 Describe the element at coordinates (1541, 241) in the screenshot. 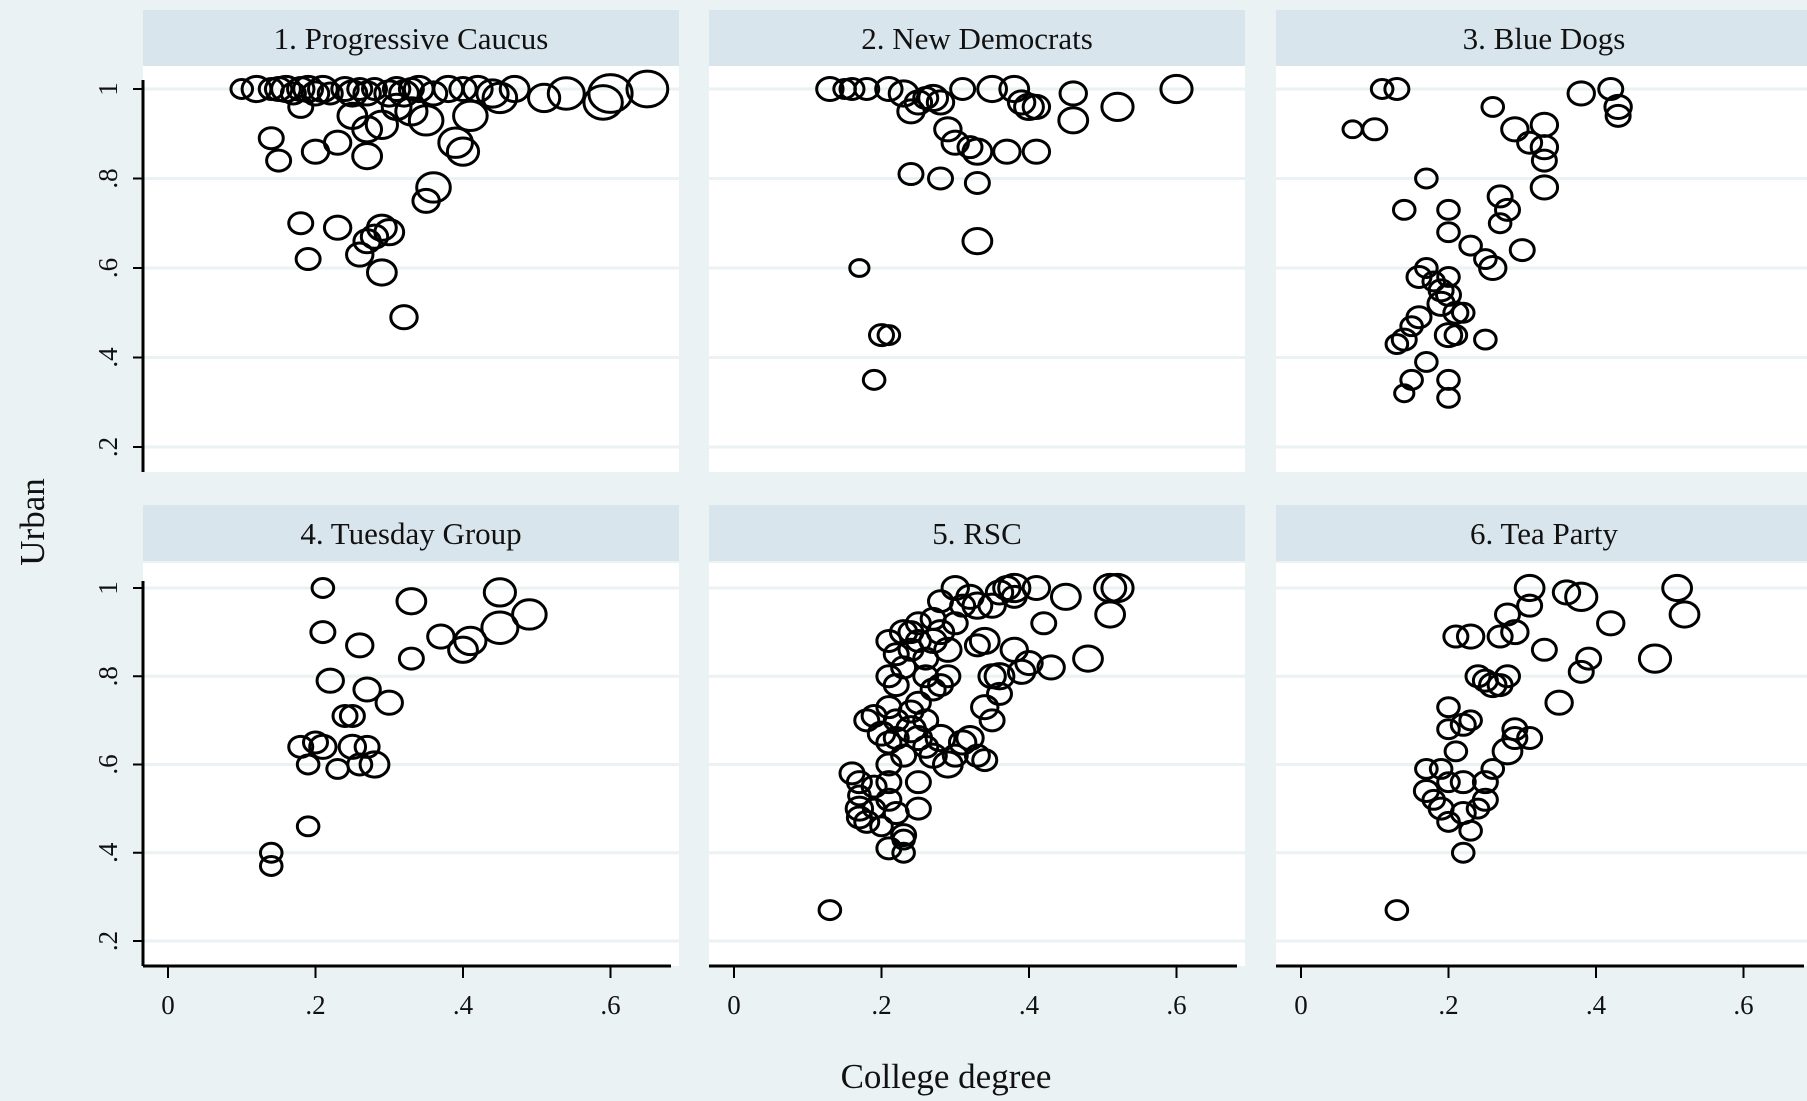

I see `panel-3: 3. Blue Dogs` at that location.